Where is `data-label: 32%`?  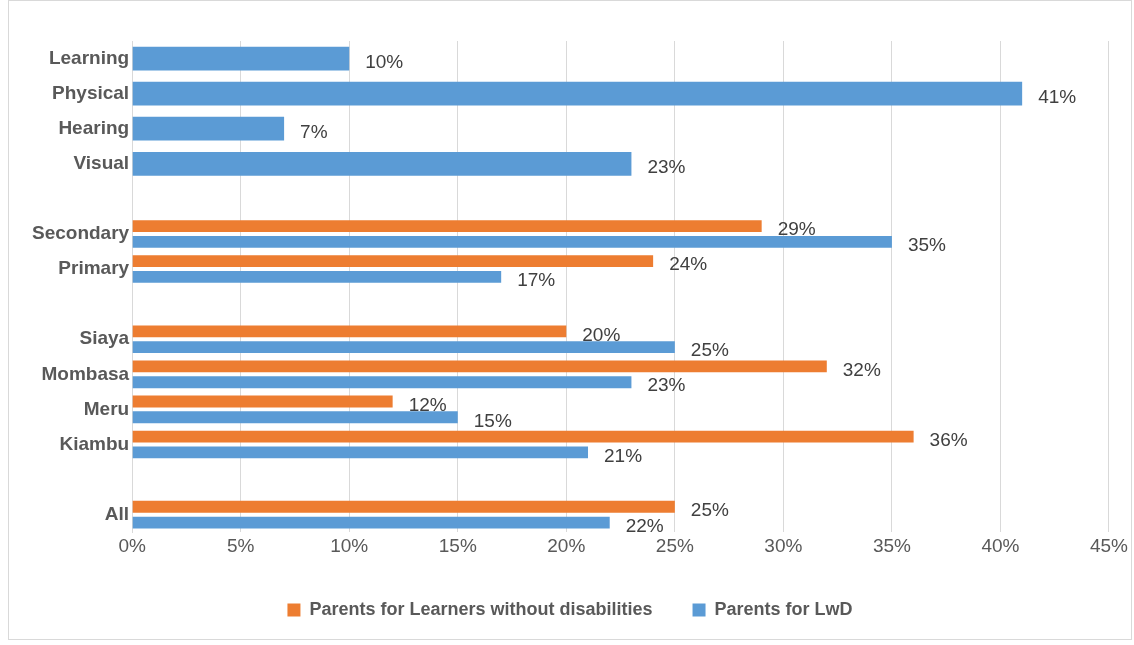
data-label: 32% is located at coordinates (861, 369).